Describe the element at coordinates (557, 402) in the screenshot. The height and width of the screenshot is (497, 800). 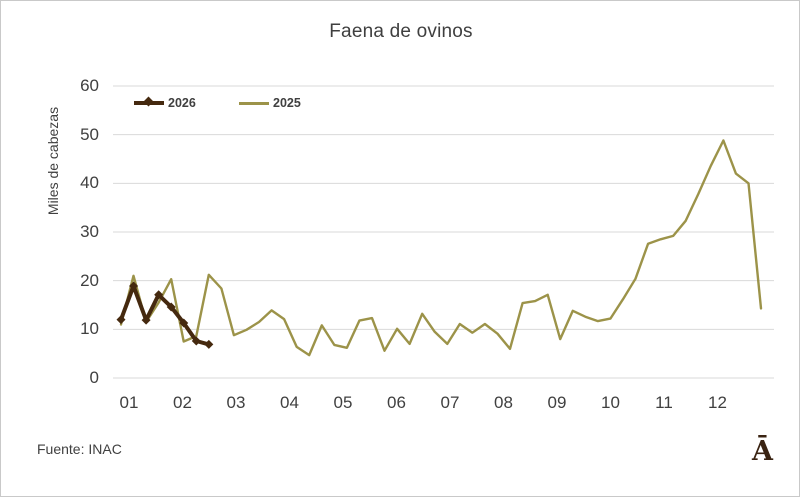
I see `x-tick-label: 09` at that location.